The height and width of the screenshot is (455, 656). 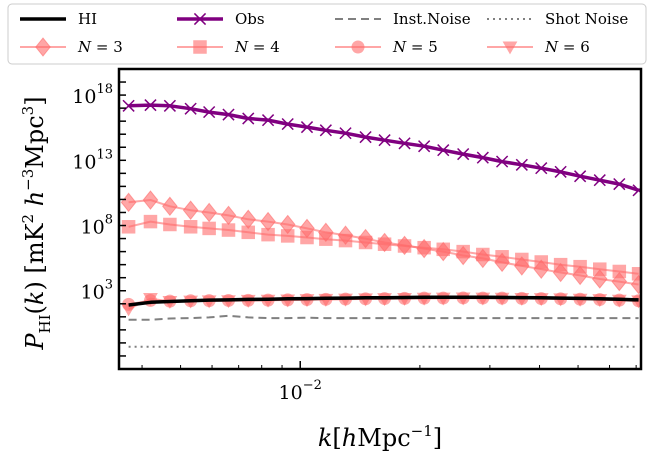 I want to click on y-tick-label-2: 1013, so click(x=92, y=160).